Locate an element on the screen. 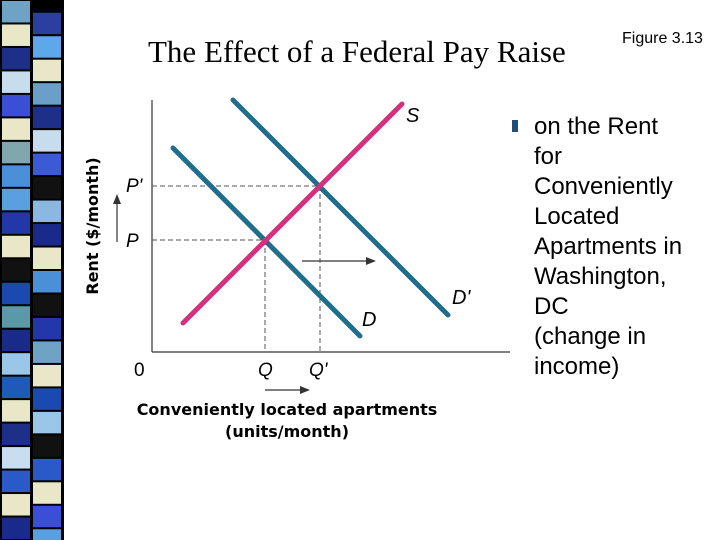 The width and height of the screenshot is (720, 540). y-axis-up-arrowhead is located at coordinates (117, 199).